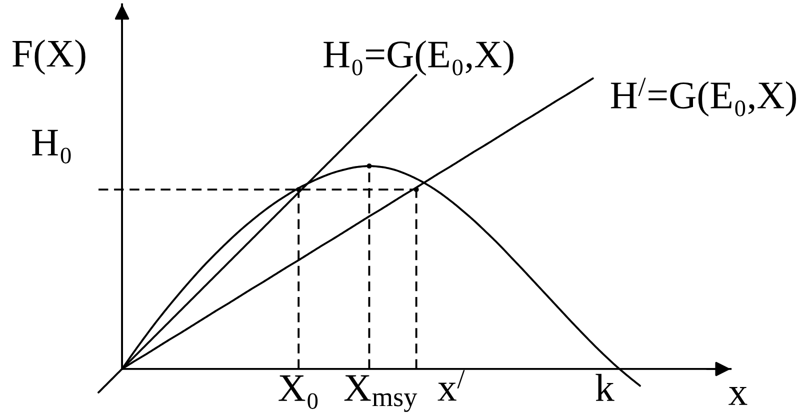 The height and width of the screenshot is (415, 800). Describe the element at coordinates (451, 385) in the screenshot. I see `x-tick-label: x$^{/}$` at that location.